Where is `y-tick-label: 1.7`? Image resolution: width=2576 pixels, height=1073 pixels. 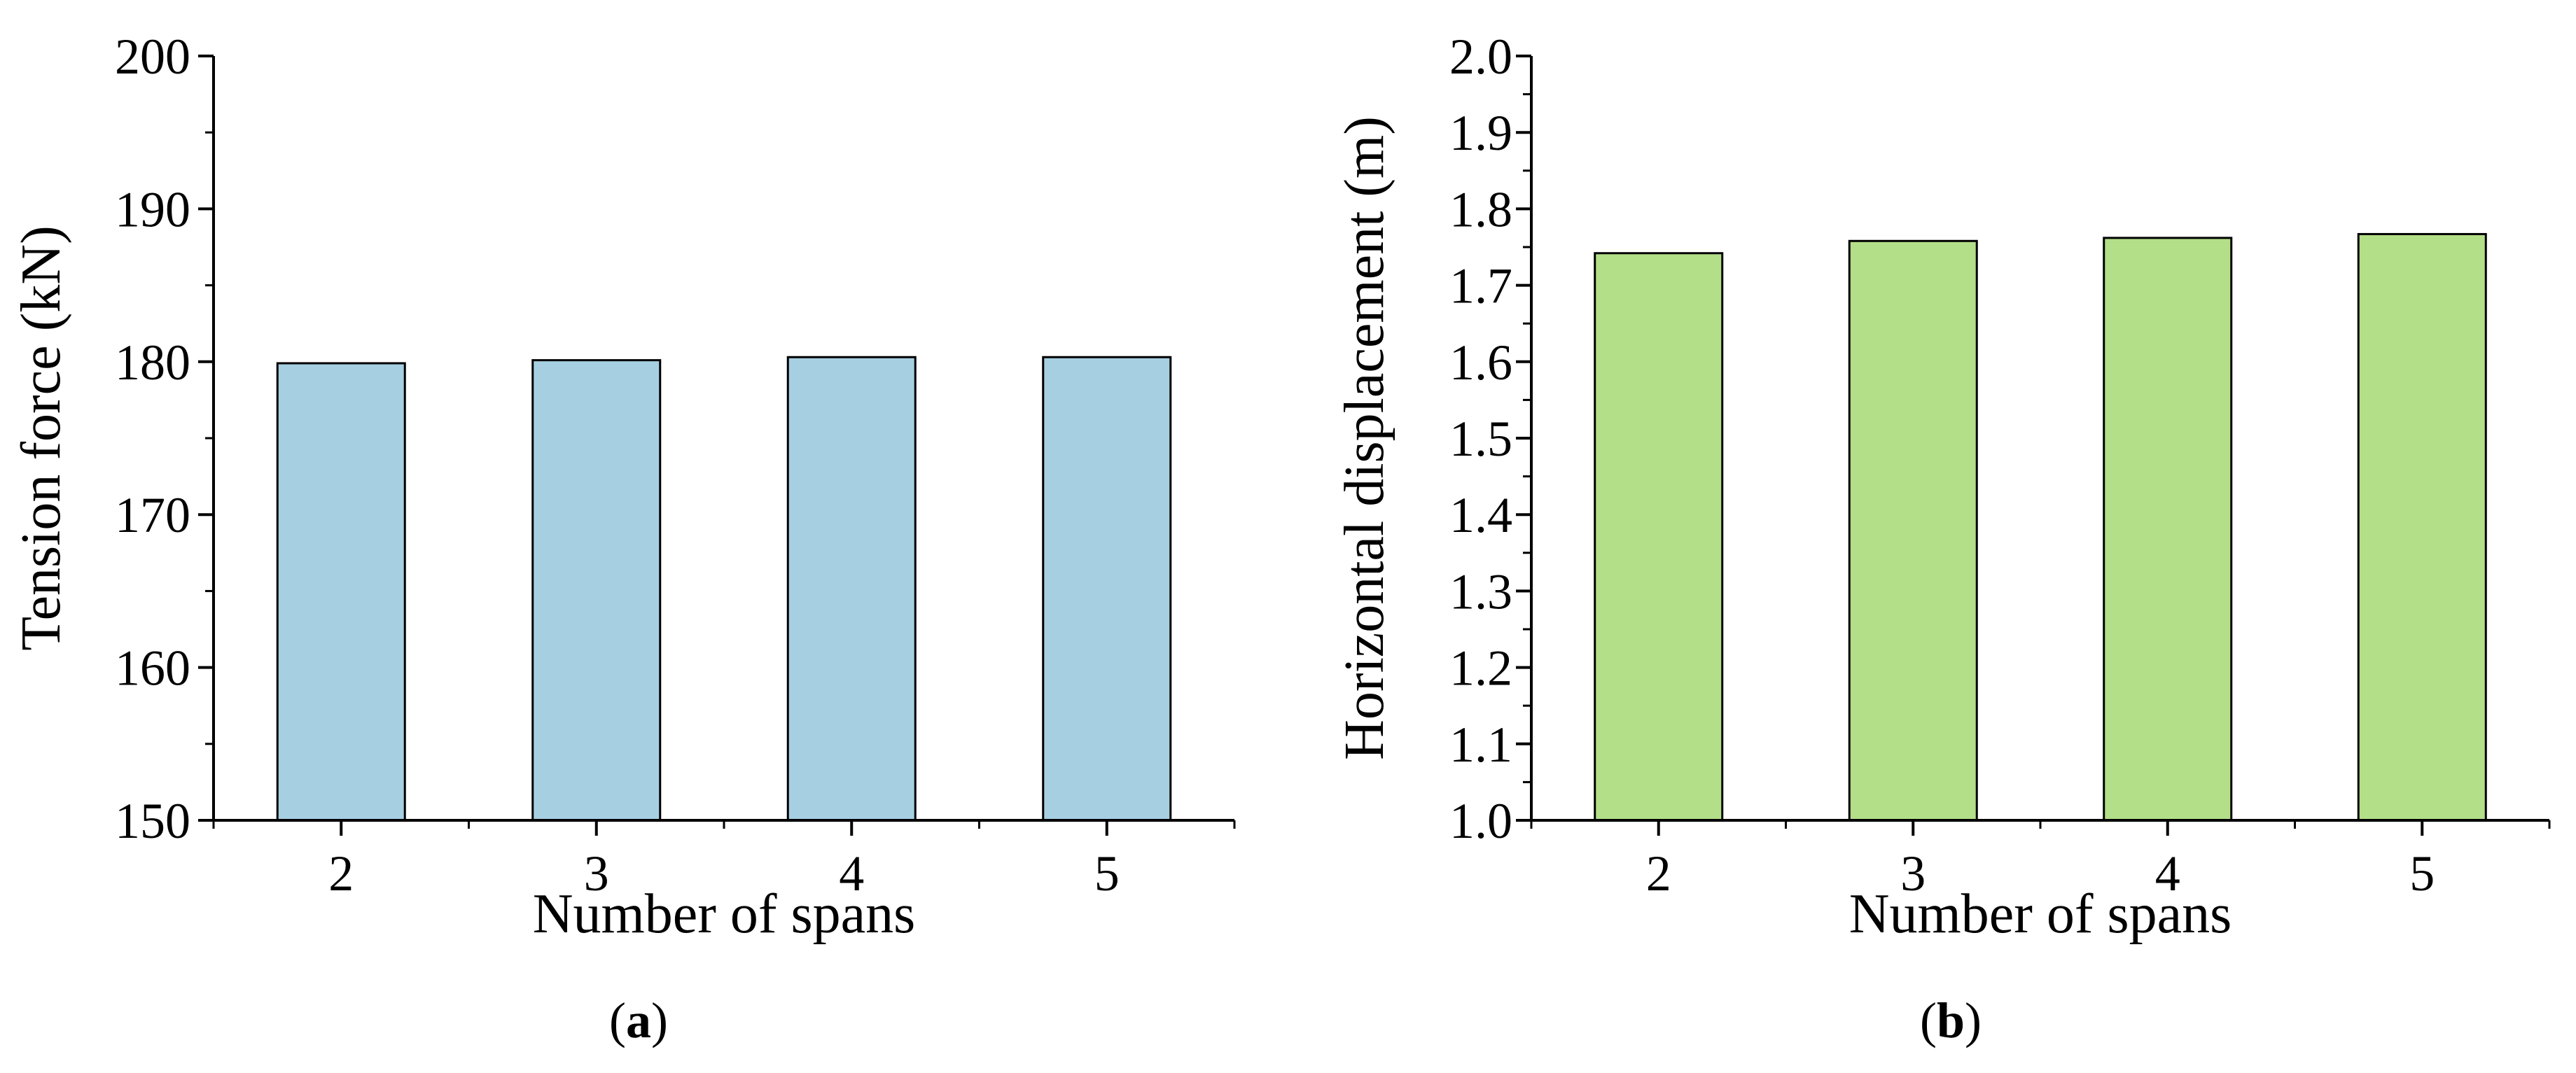 y-tick-label: 1.7 is located at coordinates (1480, 286).